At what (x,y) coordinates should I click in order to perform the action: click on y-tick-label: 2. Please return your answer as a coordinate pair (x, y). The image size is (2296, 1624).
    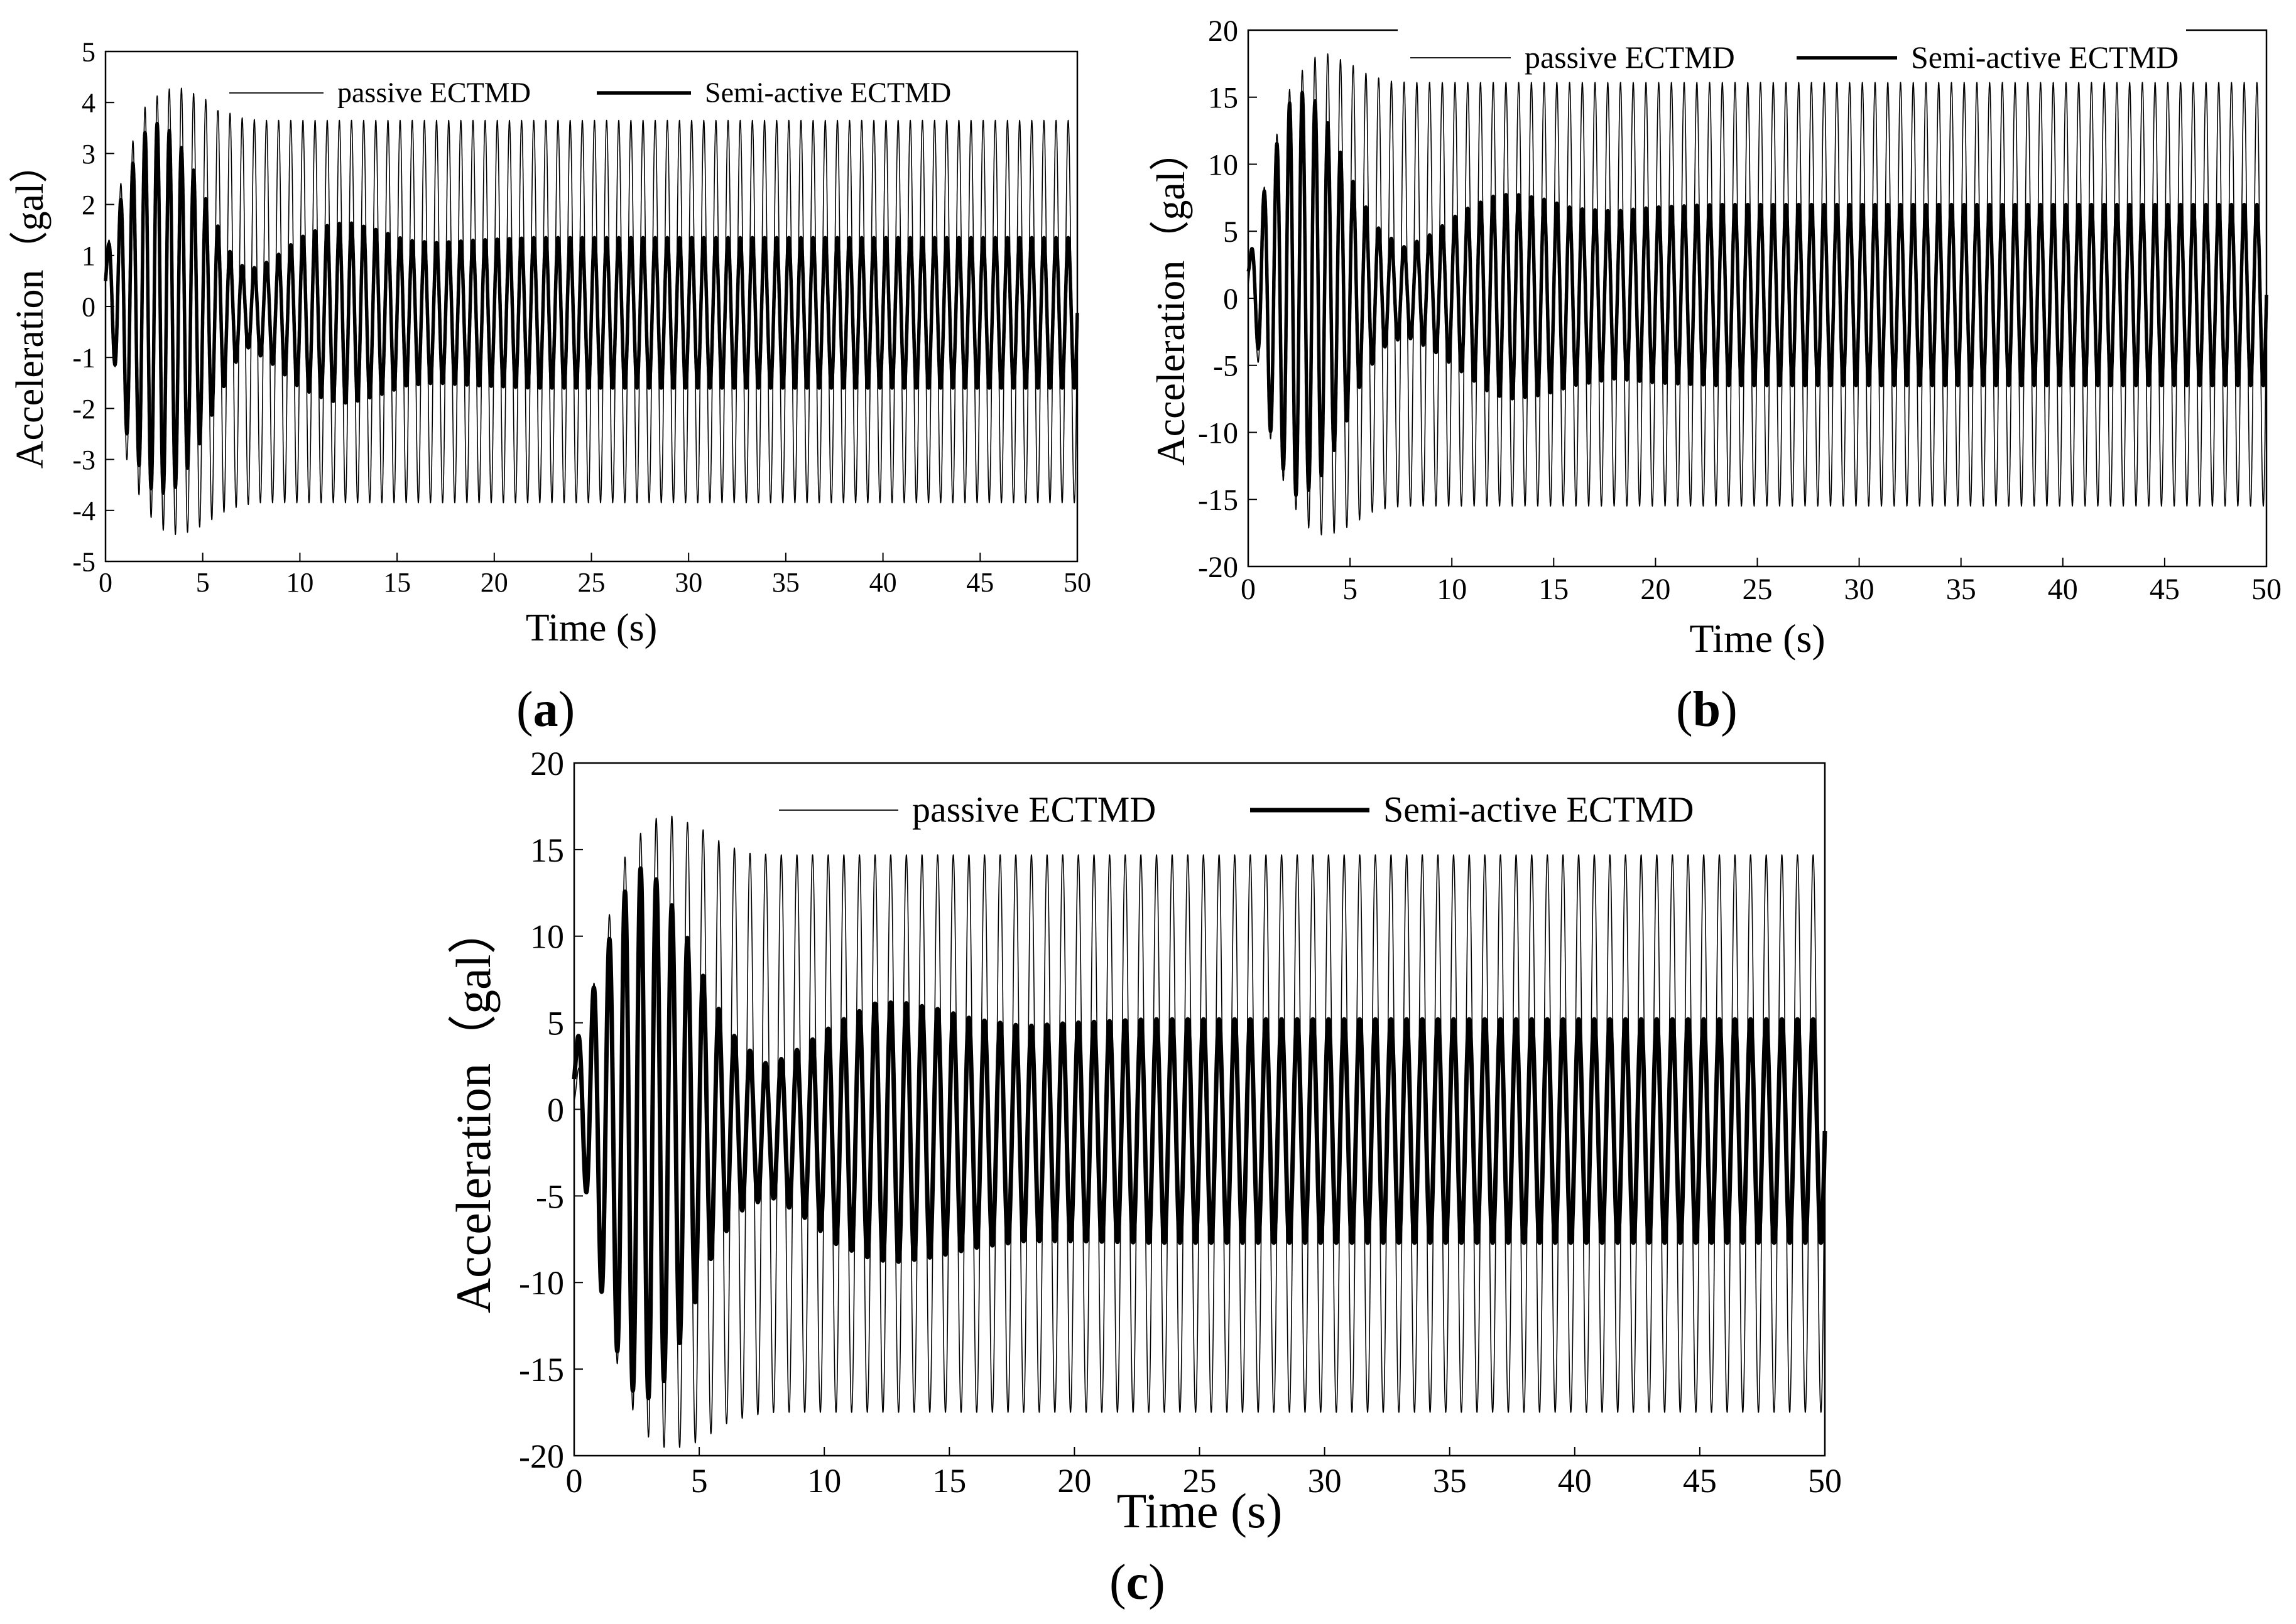
    Looking at the image, I should click on (88, 205).